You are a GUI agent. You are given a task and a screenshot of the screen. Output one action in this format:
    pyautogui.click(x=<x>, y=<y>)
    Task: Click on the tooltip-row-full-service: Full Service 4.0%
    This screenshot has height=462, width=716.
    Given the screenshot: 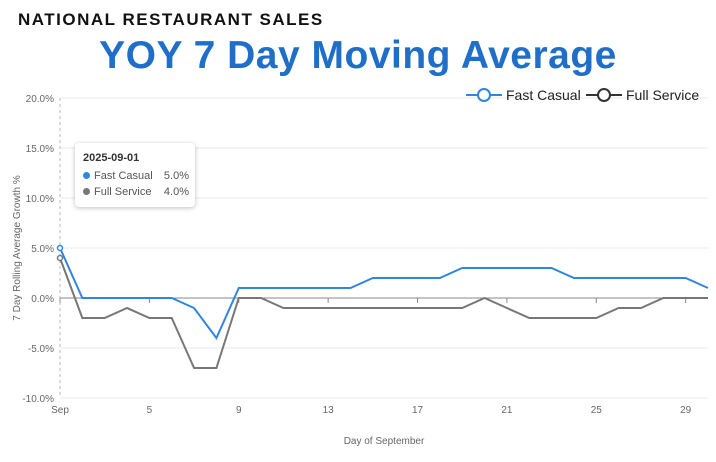 What is the action you would take?
    pyautogui.click(x=136, y=192)
    